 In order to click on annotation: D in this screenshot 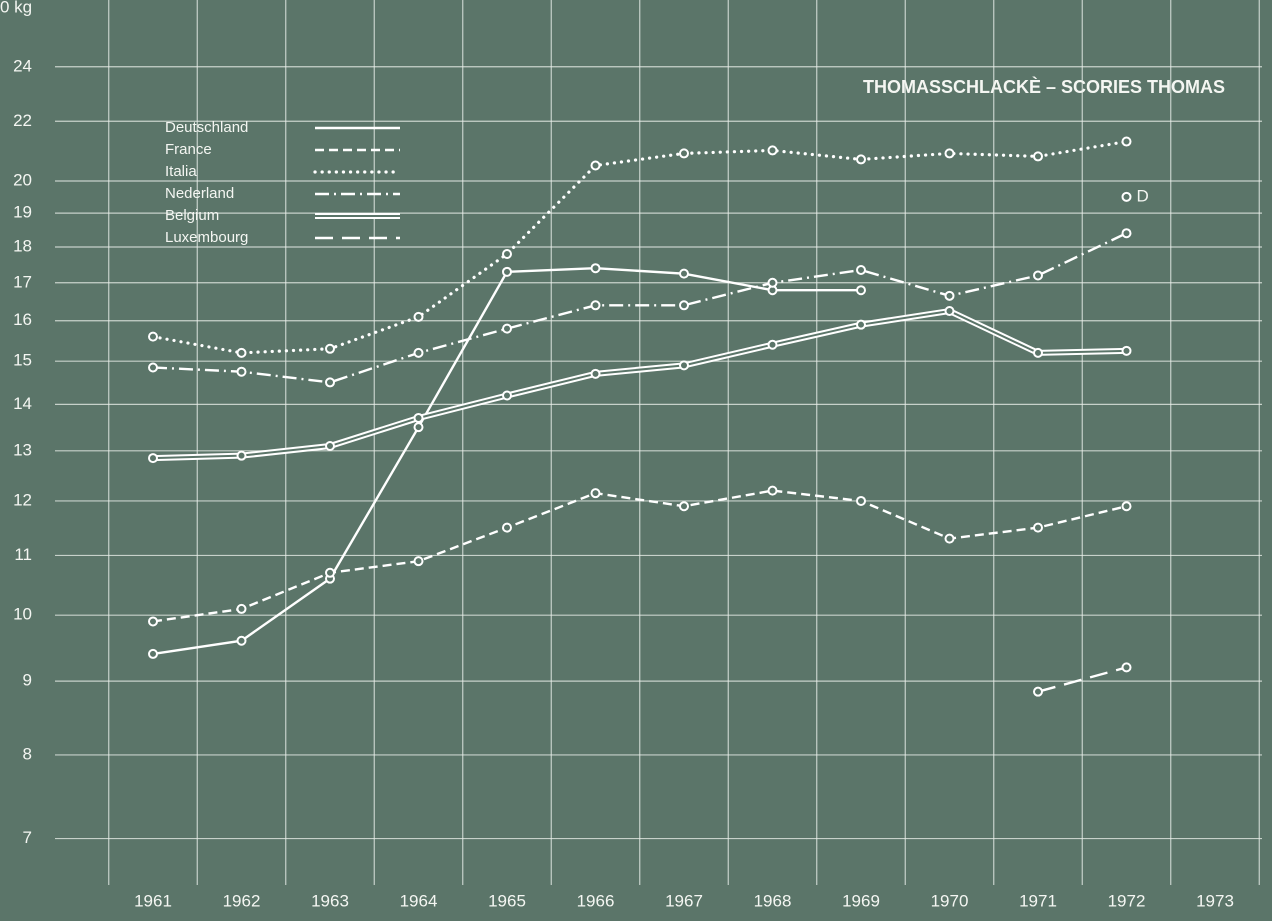, I will do `click(1143, 195)`.